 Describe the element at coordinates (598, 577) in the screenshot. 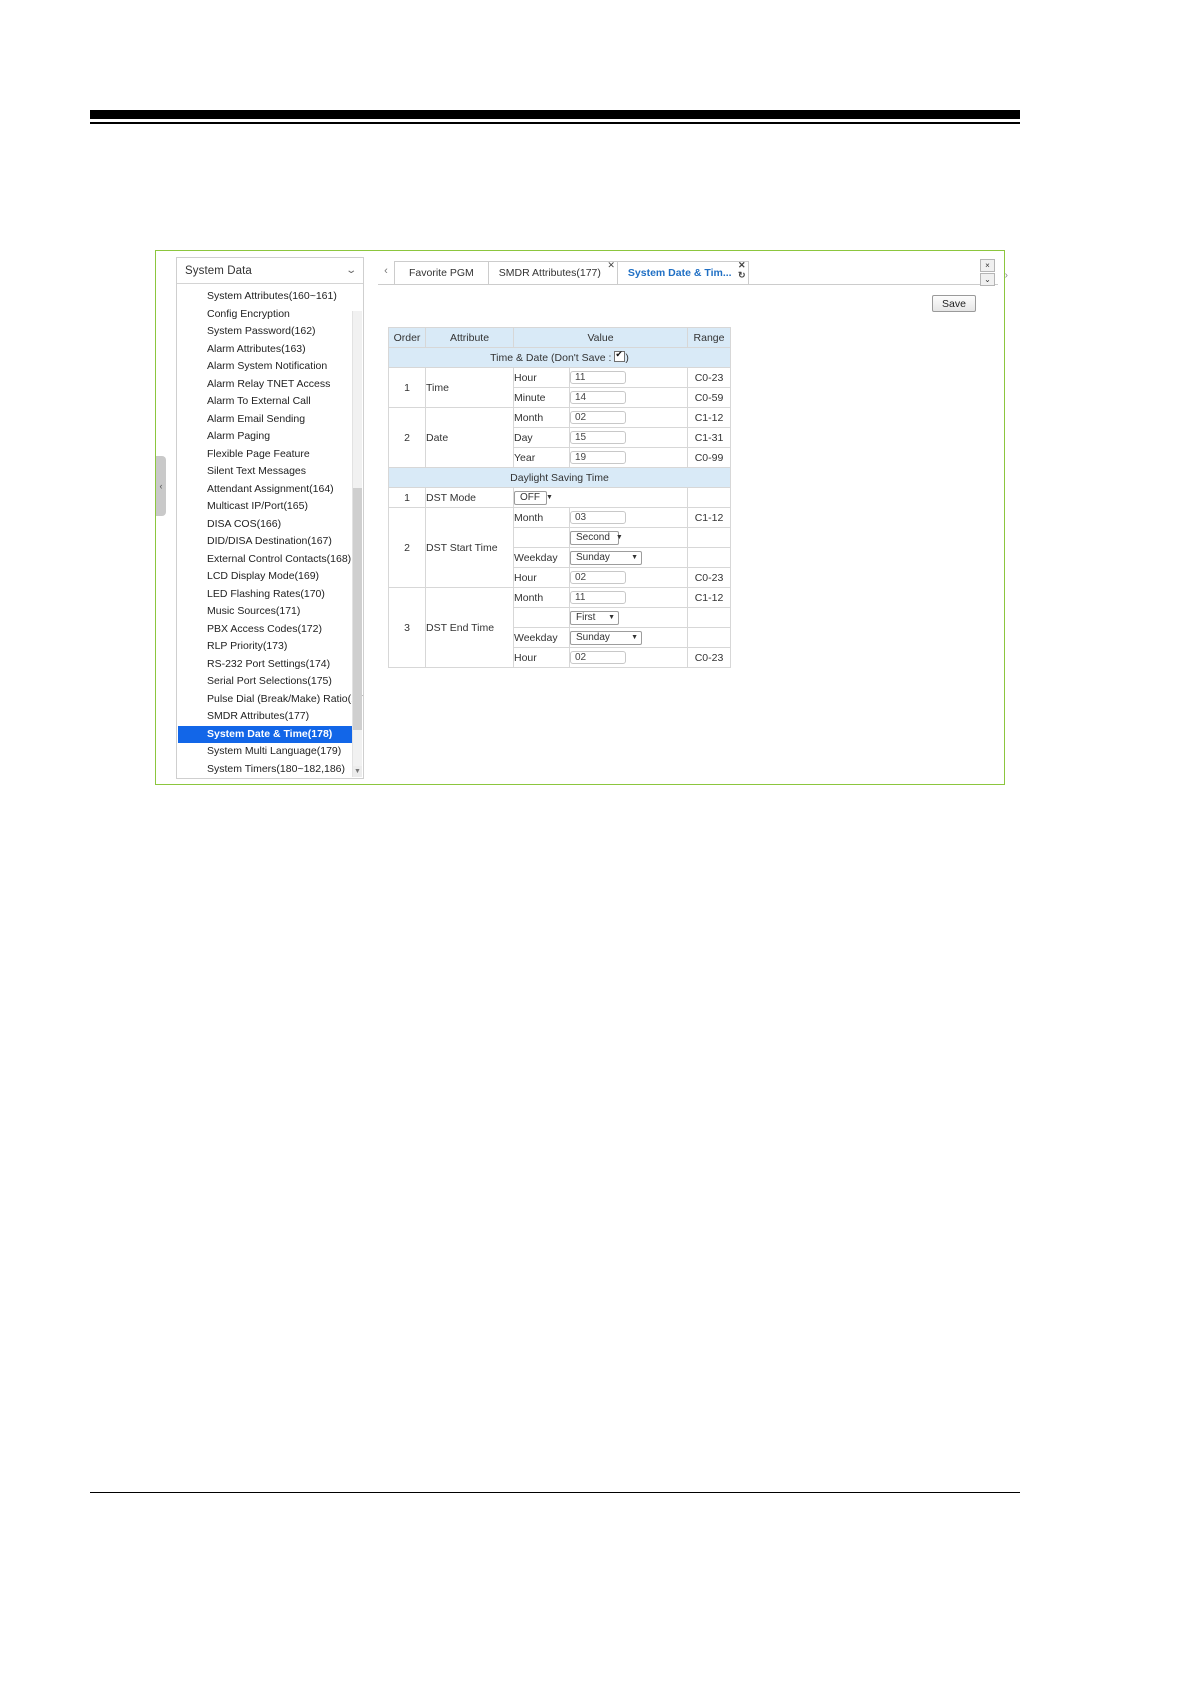

I see `dst-start-hour-input: 02` at that location.